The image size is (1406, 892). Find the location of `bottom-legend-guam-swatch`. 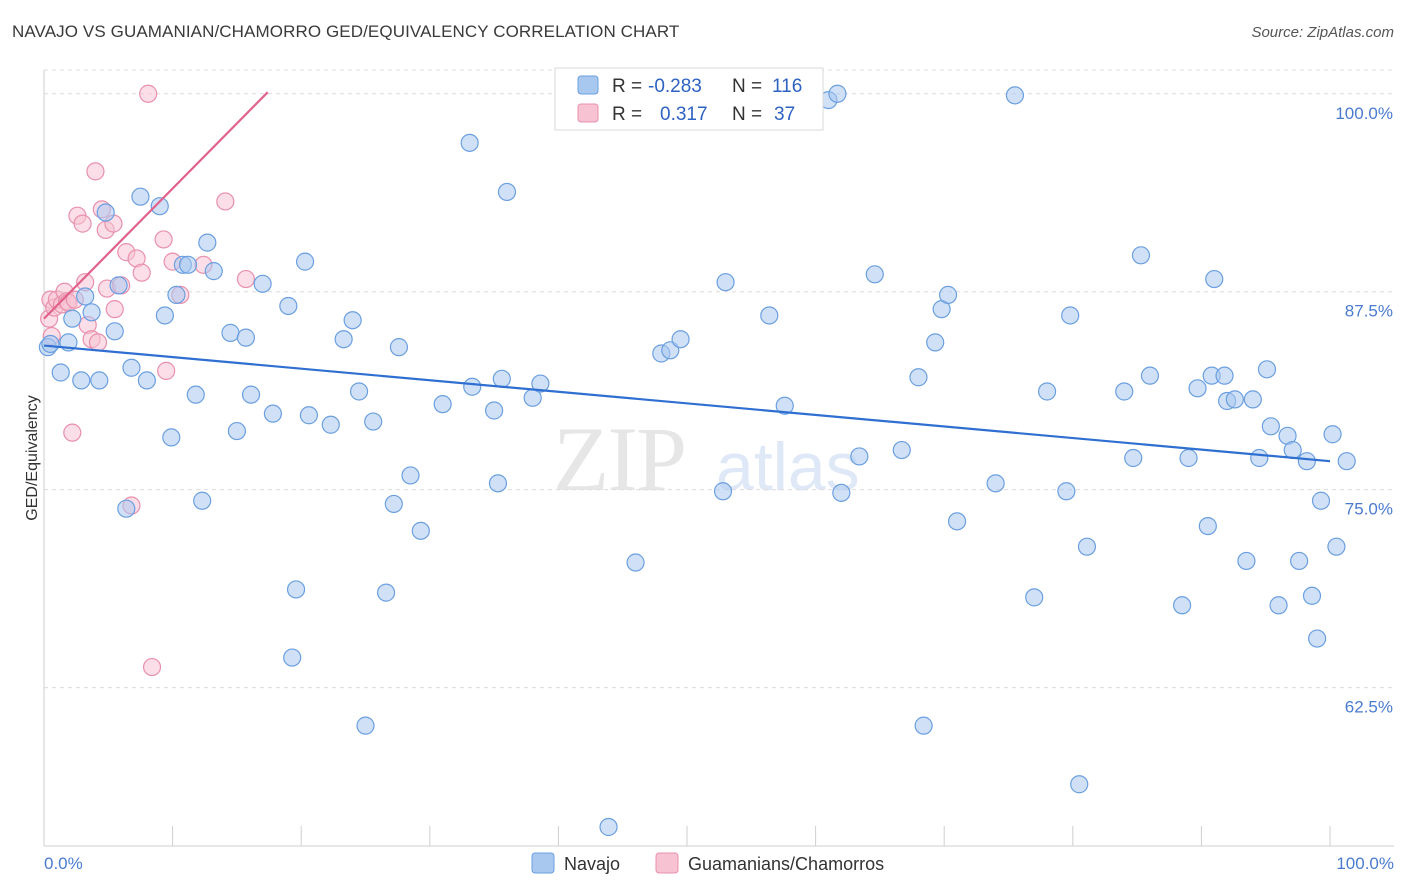

bottom-legend-guam-swatch is located at coordinates (667, 863).